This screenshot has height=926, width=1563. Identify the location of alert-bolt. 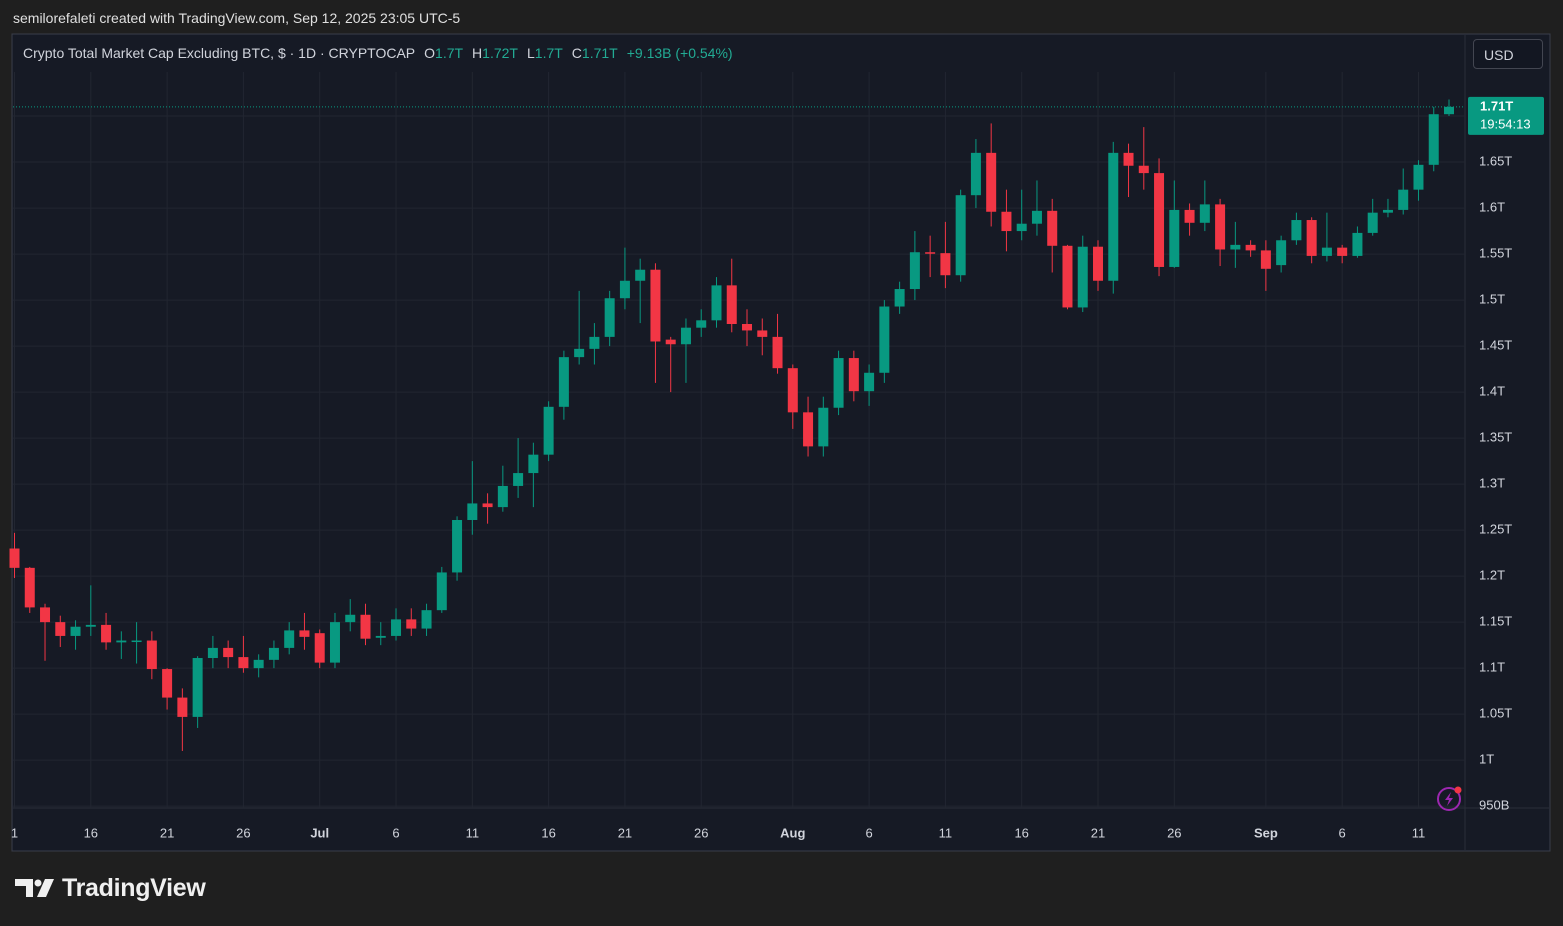
(1449, 799).